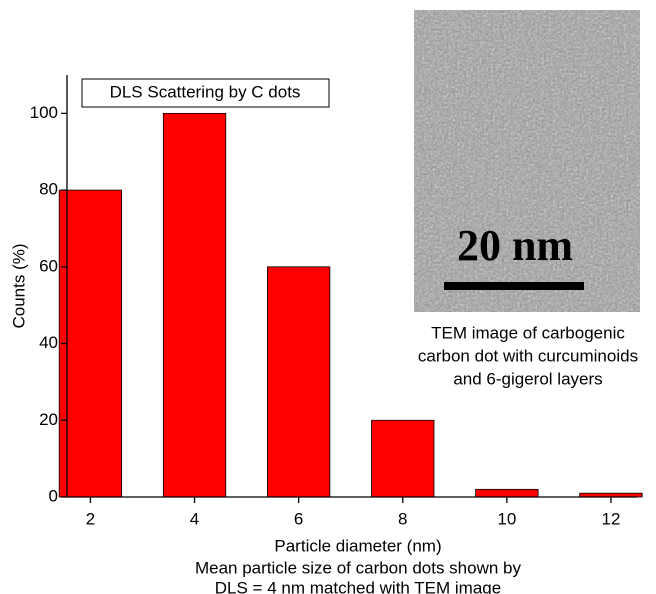  I want to click on chart-title: DLS Scattering by C dots, so click(205, 91).